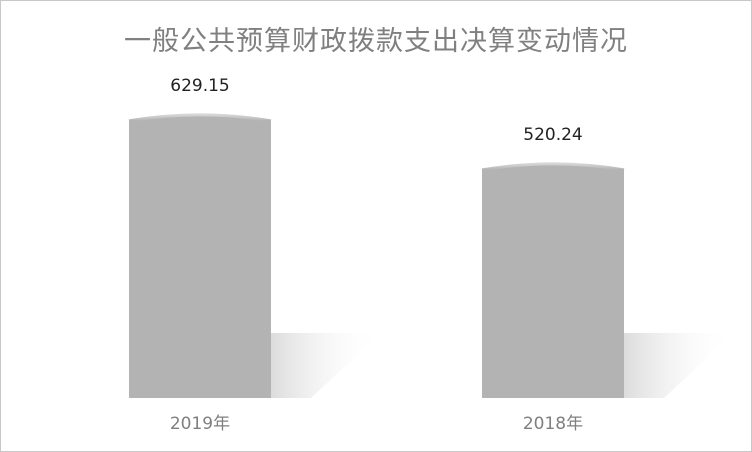 The image size is (752, 452). I want to click on data-label: 629.15, so click(199, 86).